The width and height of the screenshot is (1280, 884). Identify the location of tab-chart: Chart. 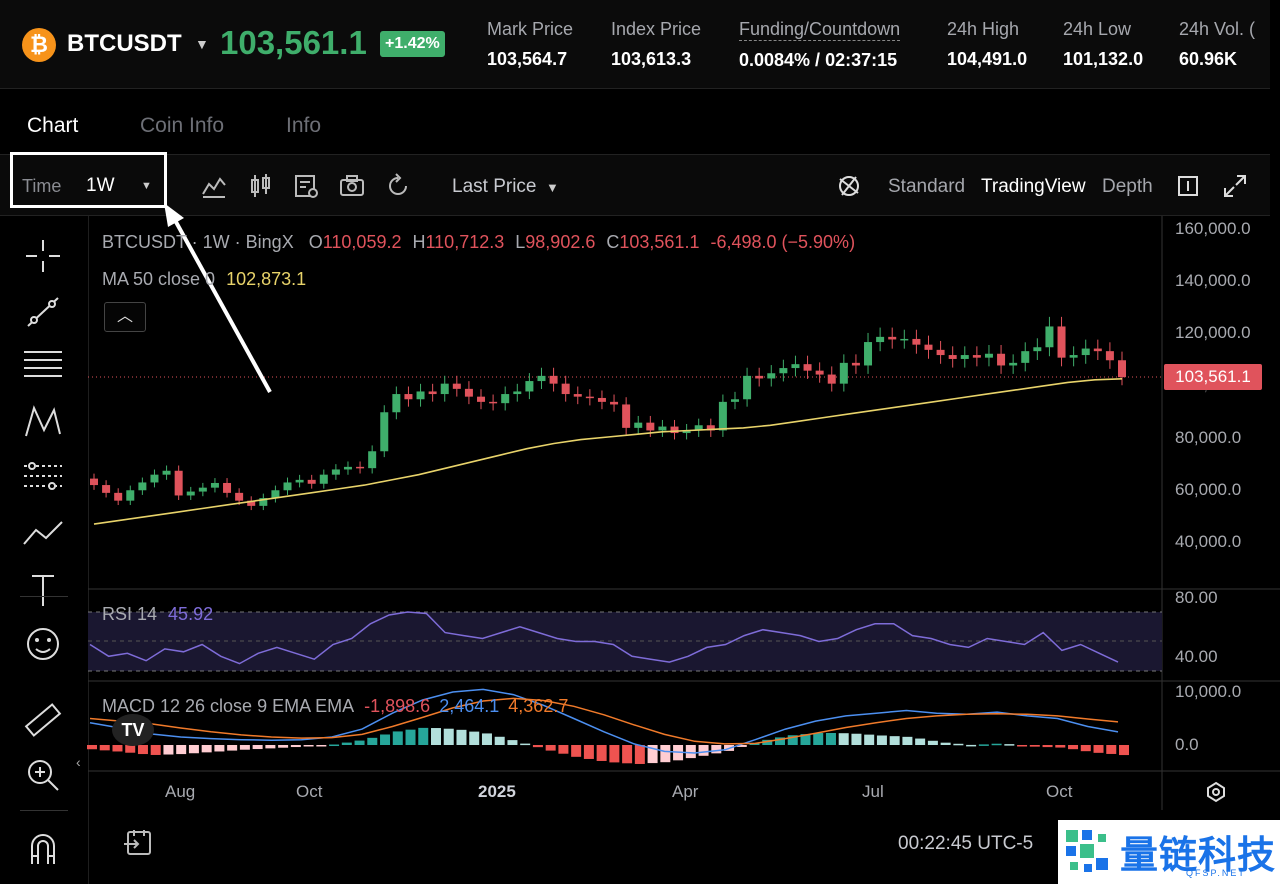
(53, 125).